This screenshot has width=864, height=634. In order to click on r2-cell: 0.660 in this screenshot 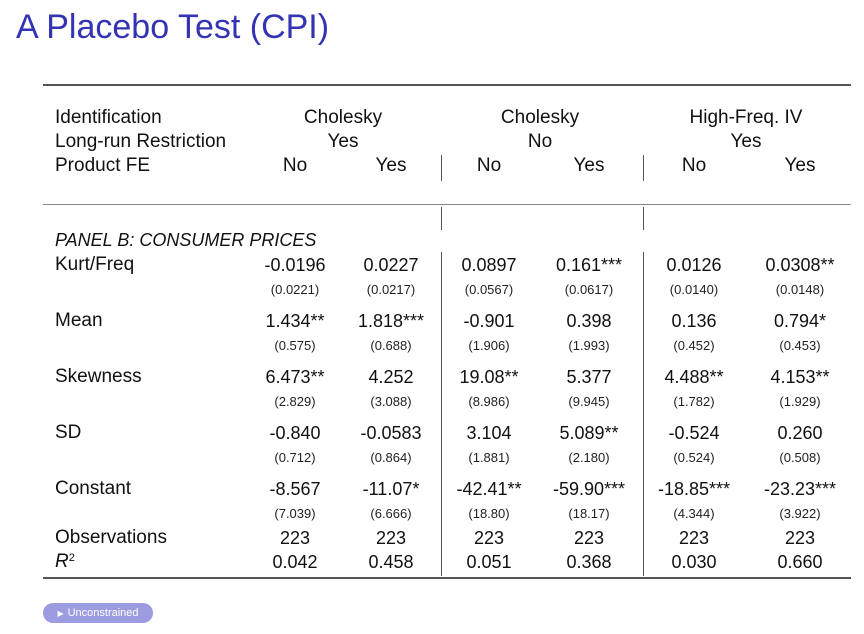, I will do `click(800, 562)`.